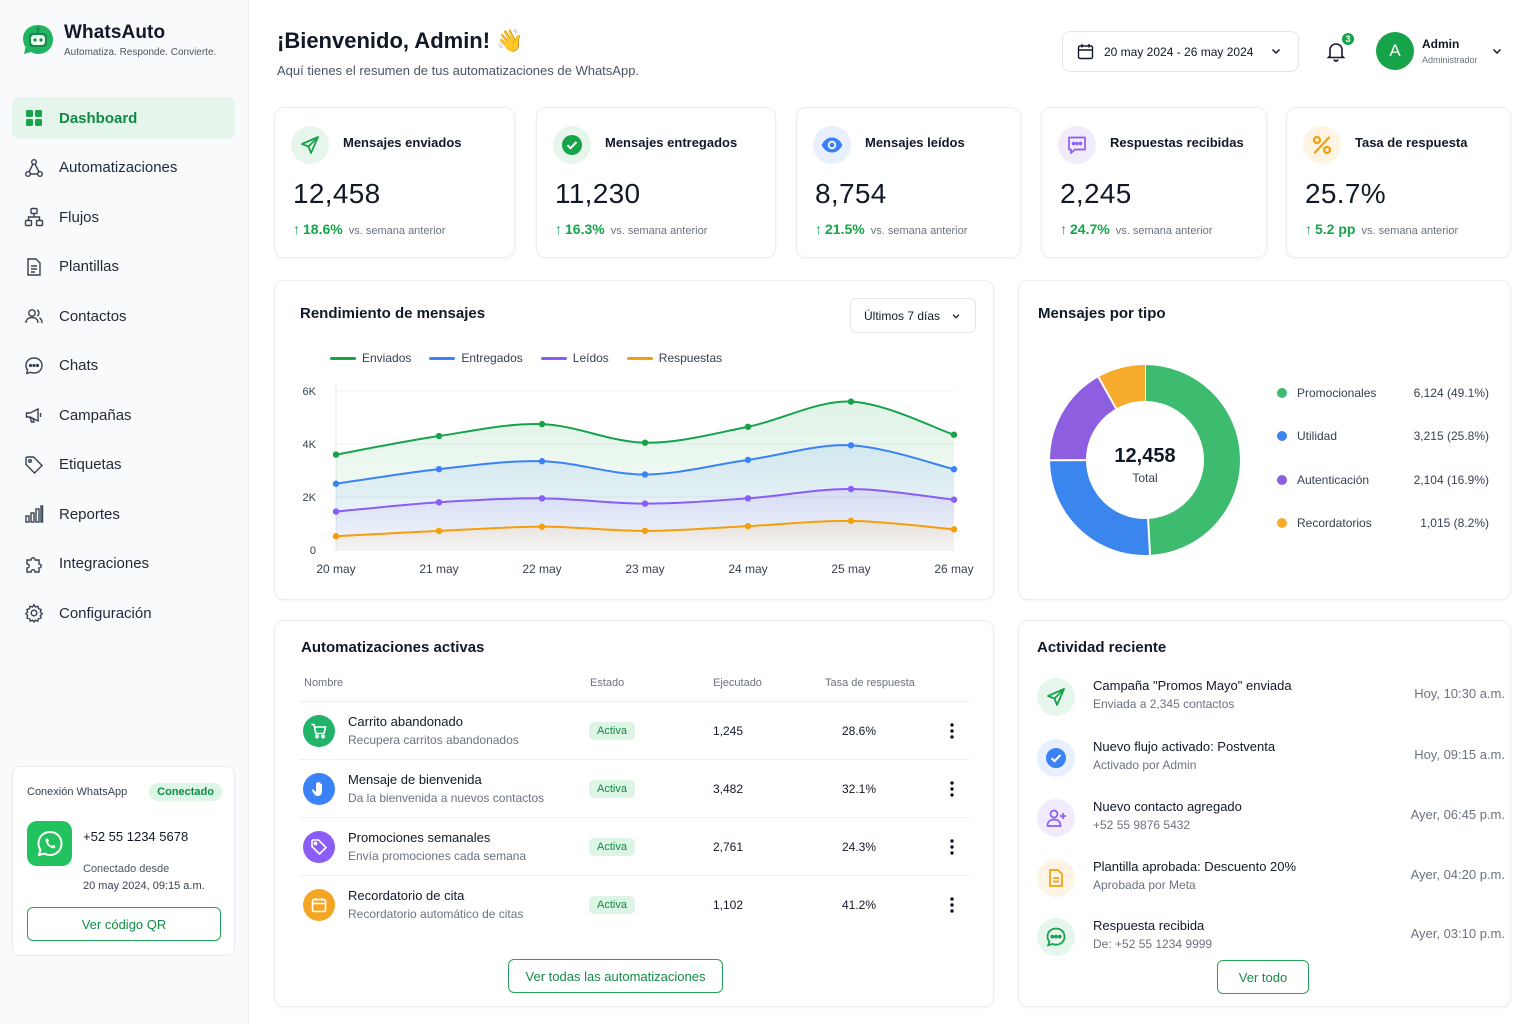  Describe the element at coordinates (123, 366) in the screenshot. I see `sidebar-item-chats: Chats` at that location.